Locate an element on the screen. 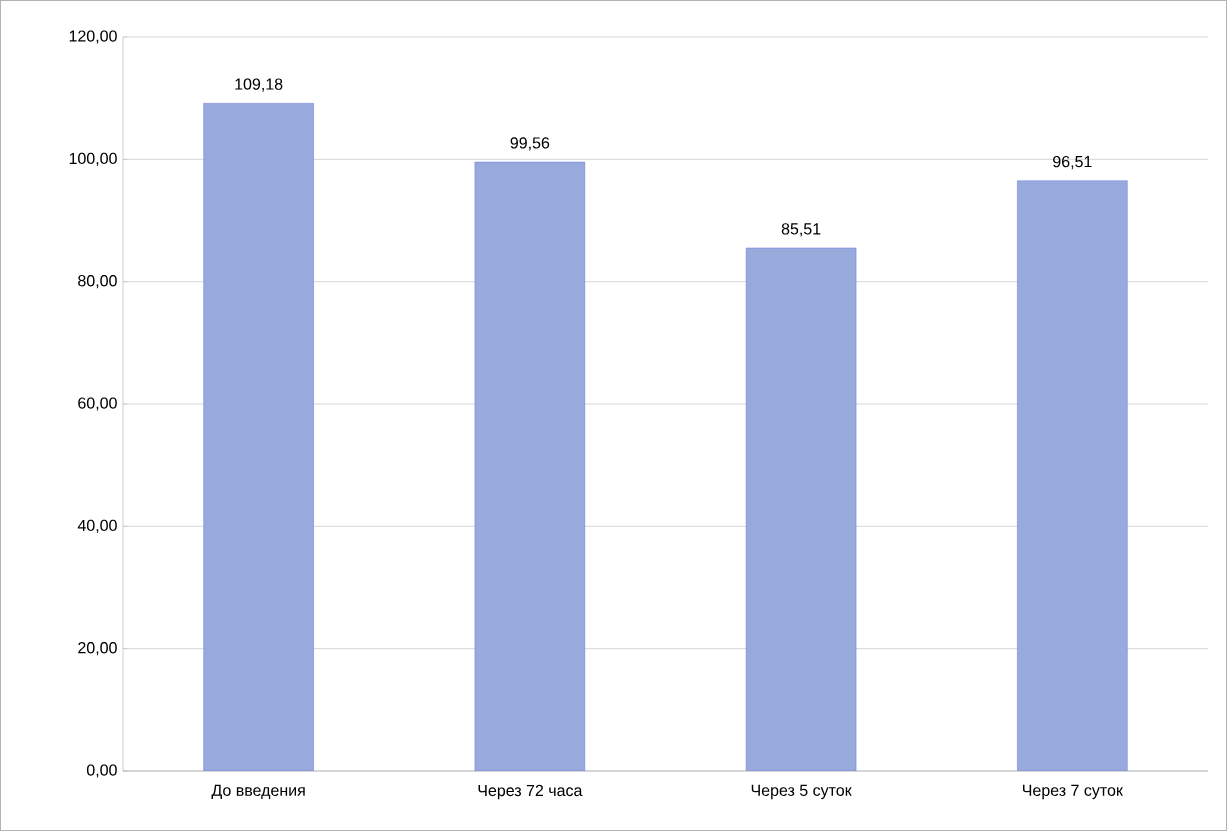 The width and height of the screenshot is (1227, 831). y-tick-label: 60,00 is located at coordinates (97, 404).